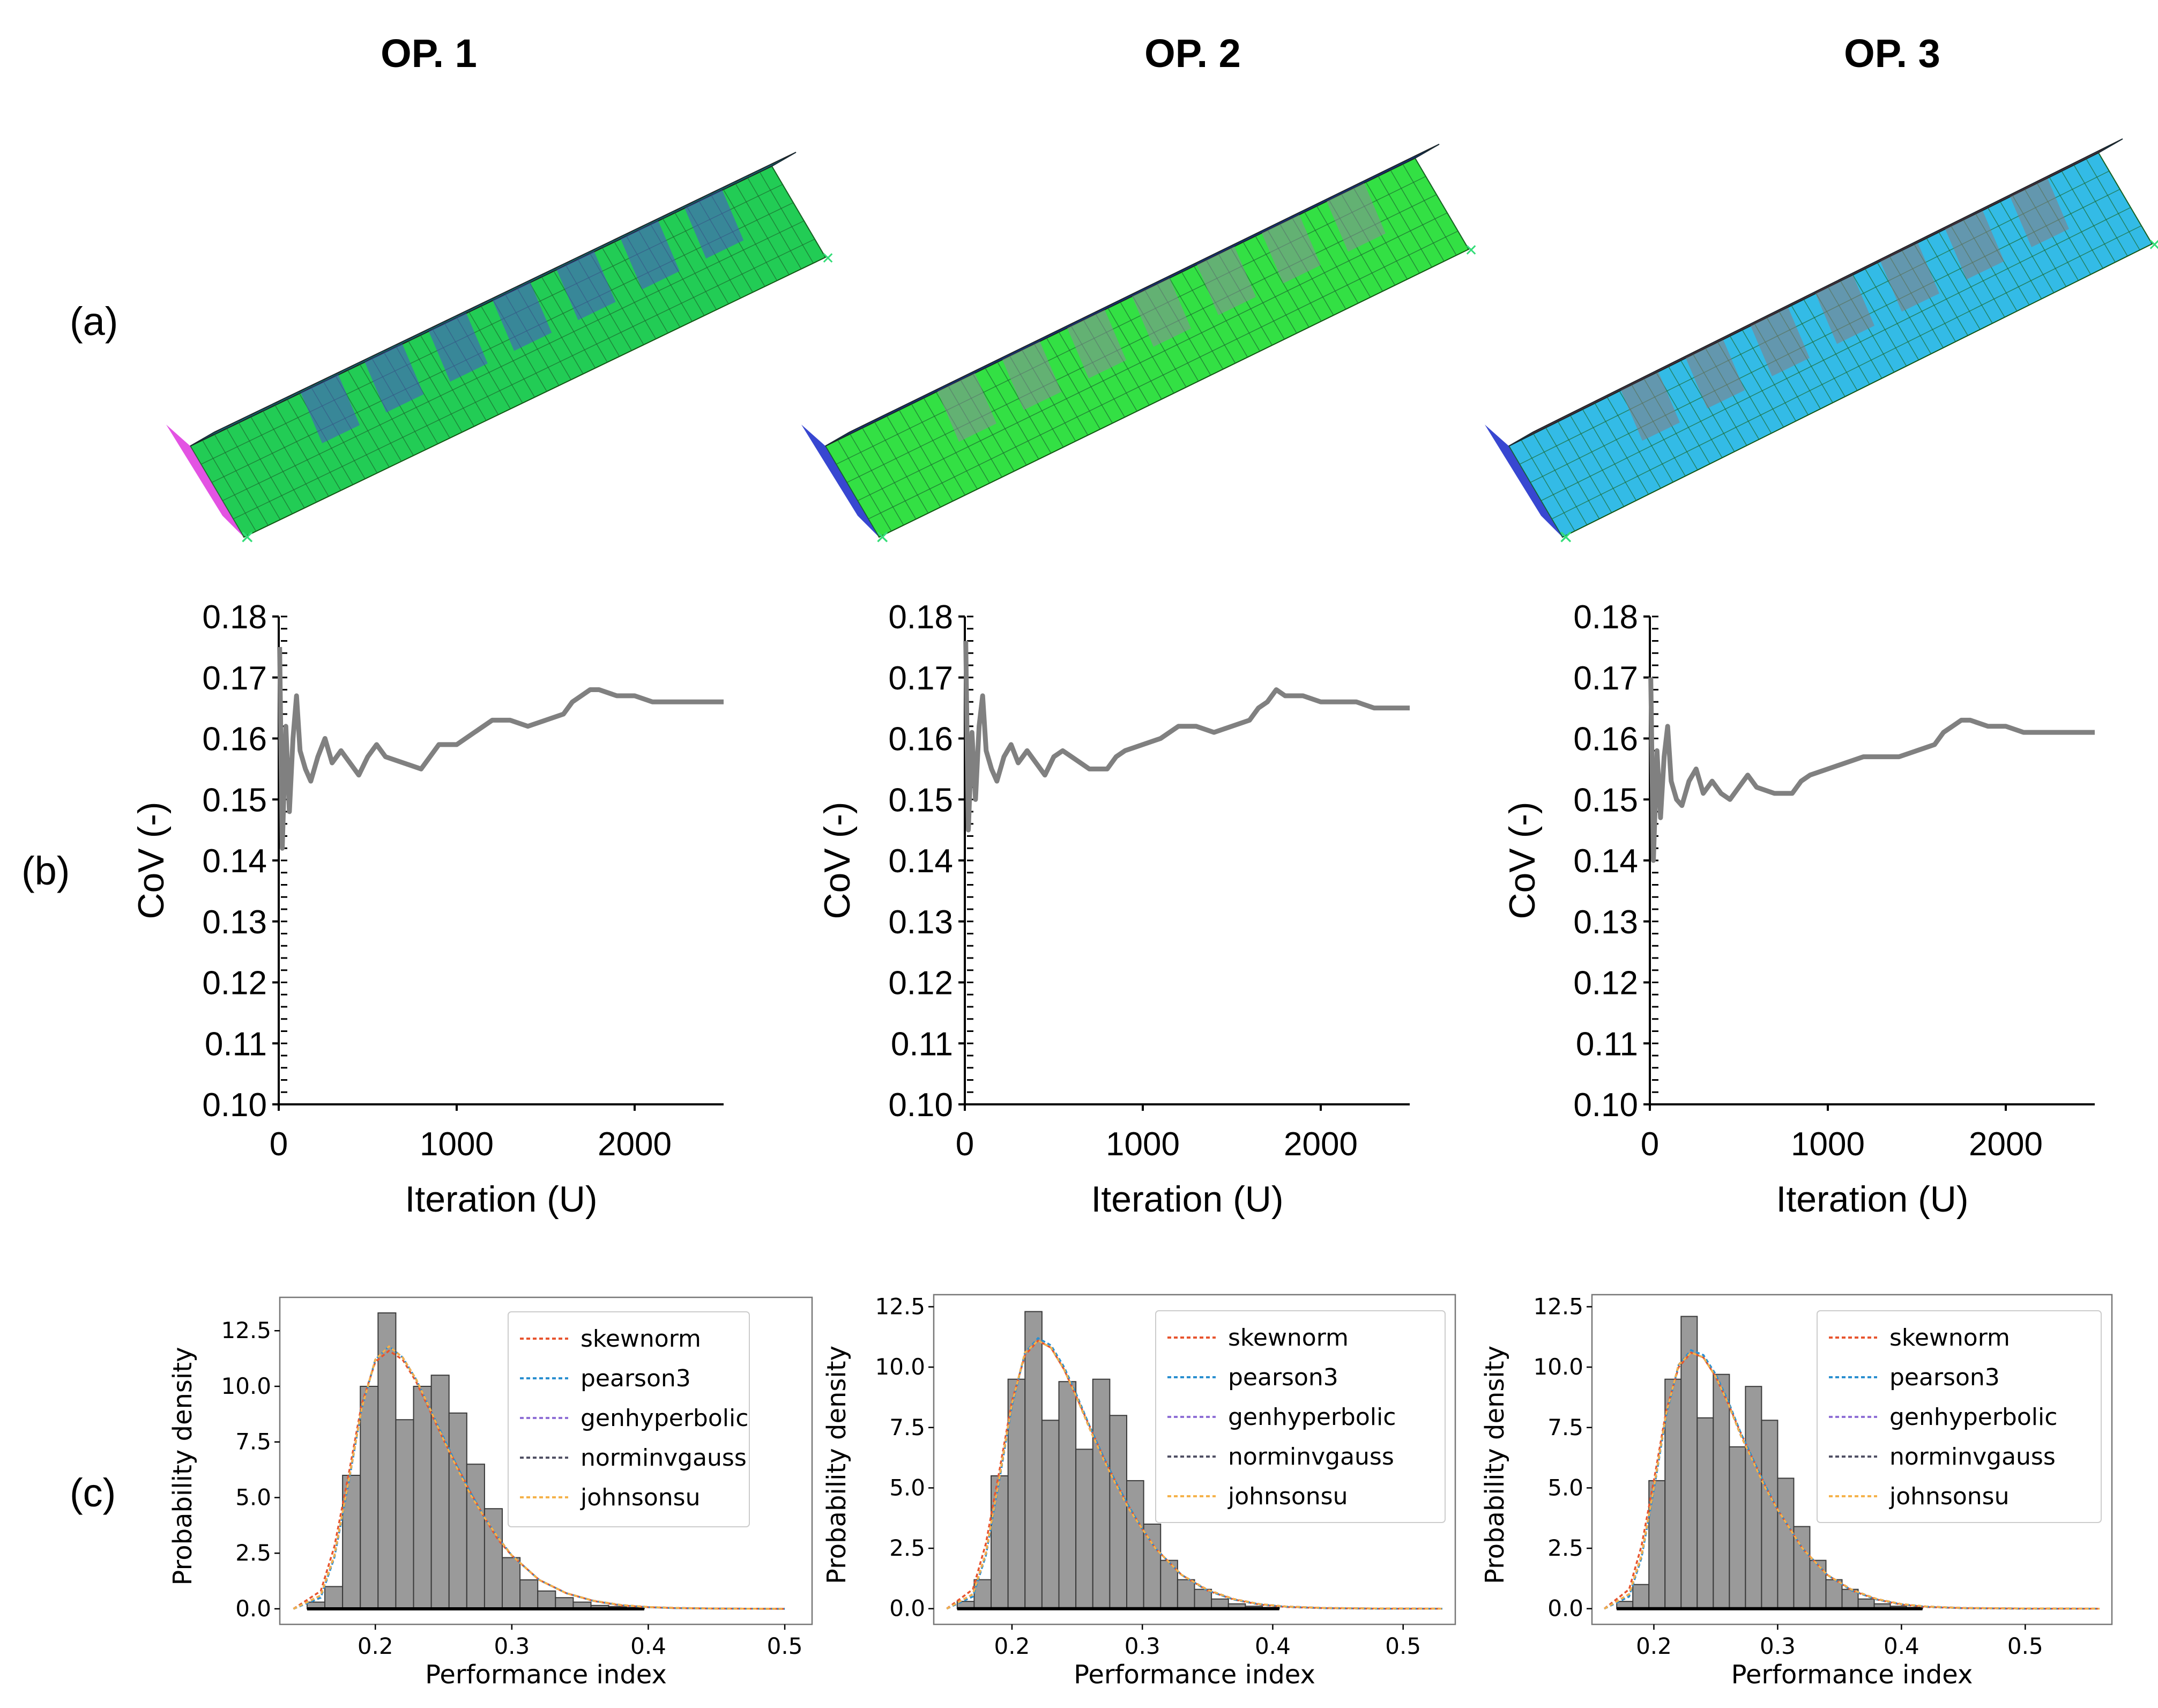  I want to click on y-tick-label: 0.17, so click(1605, 679).